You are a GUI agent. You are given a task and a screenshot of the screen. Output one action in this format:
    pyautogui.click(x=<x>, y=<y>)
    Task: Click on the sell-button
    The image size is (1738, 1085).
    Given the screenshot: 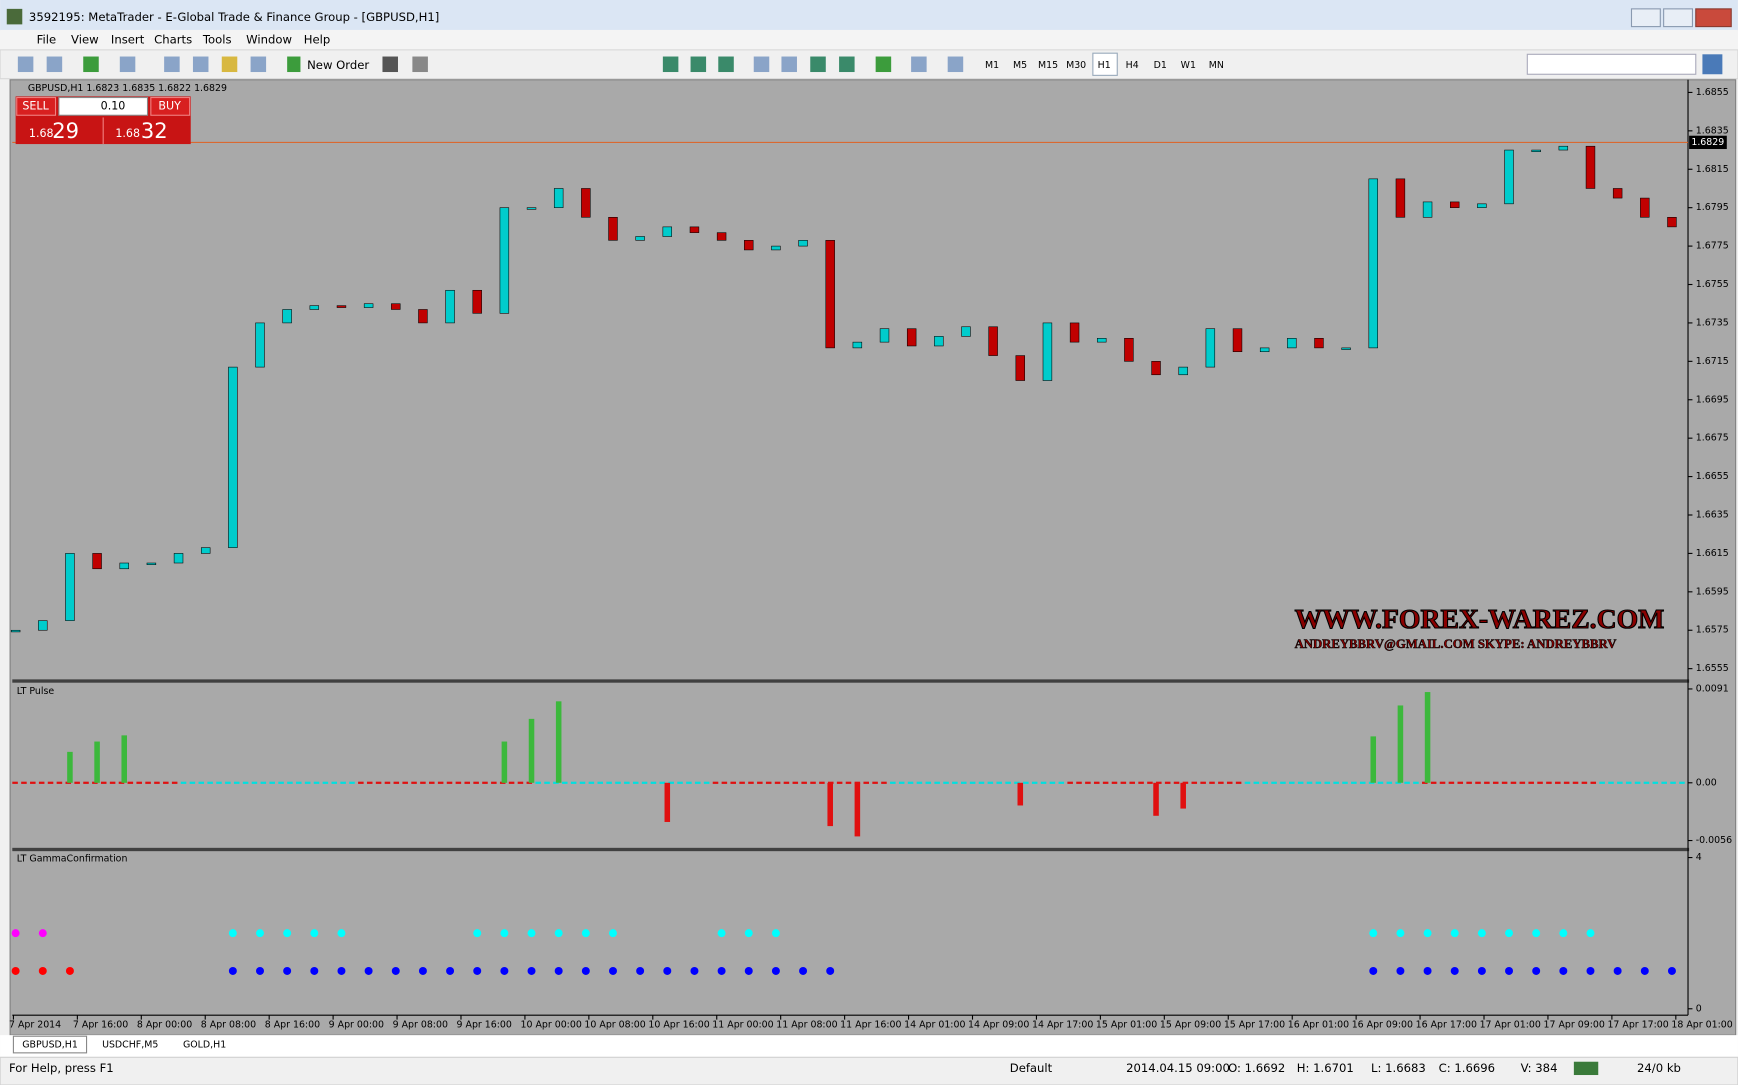 What is the action you would take?
    pyautogui.click(x=36, y=106)
    